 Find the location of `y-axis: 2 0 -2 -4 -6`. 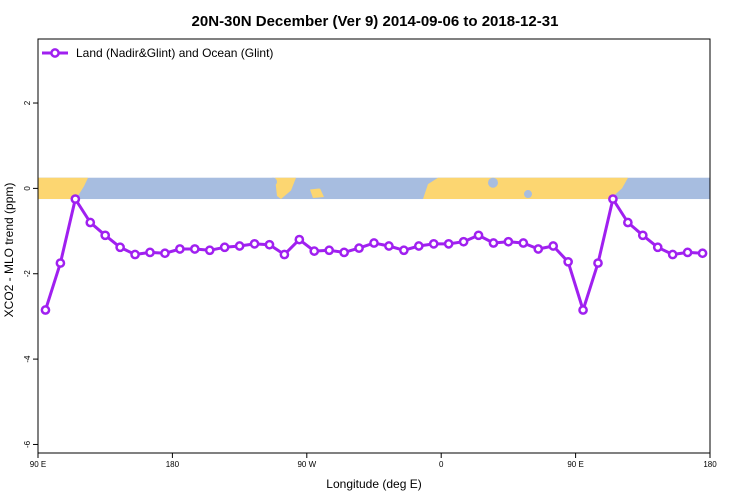

y-axis: 2 0 -2 -4 -6 is located at coordinates (30, 274).